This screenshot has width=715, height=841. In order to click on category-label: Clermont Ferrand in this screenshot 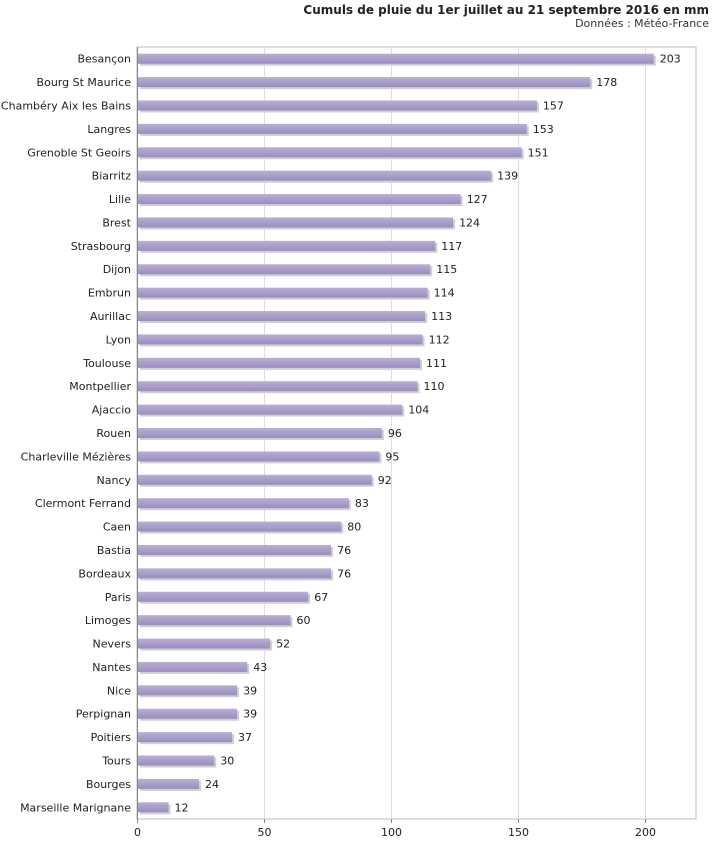, I will do `click(83, 503)`.